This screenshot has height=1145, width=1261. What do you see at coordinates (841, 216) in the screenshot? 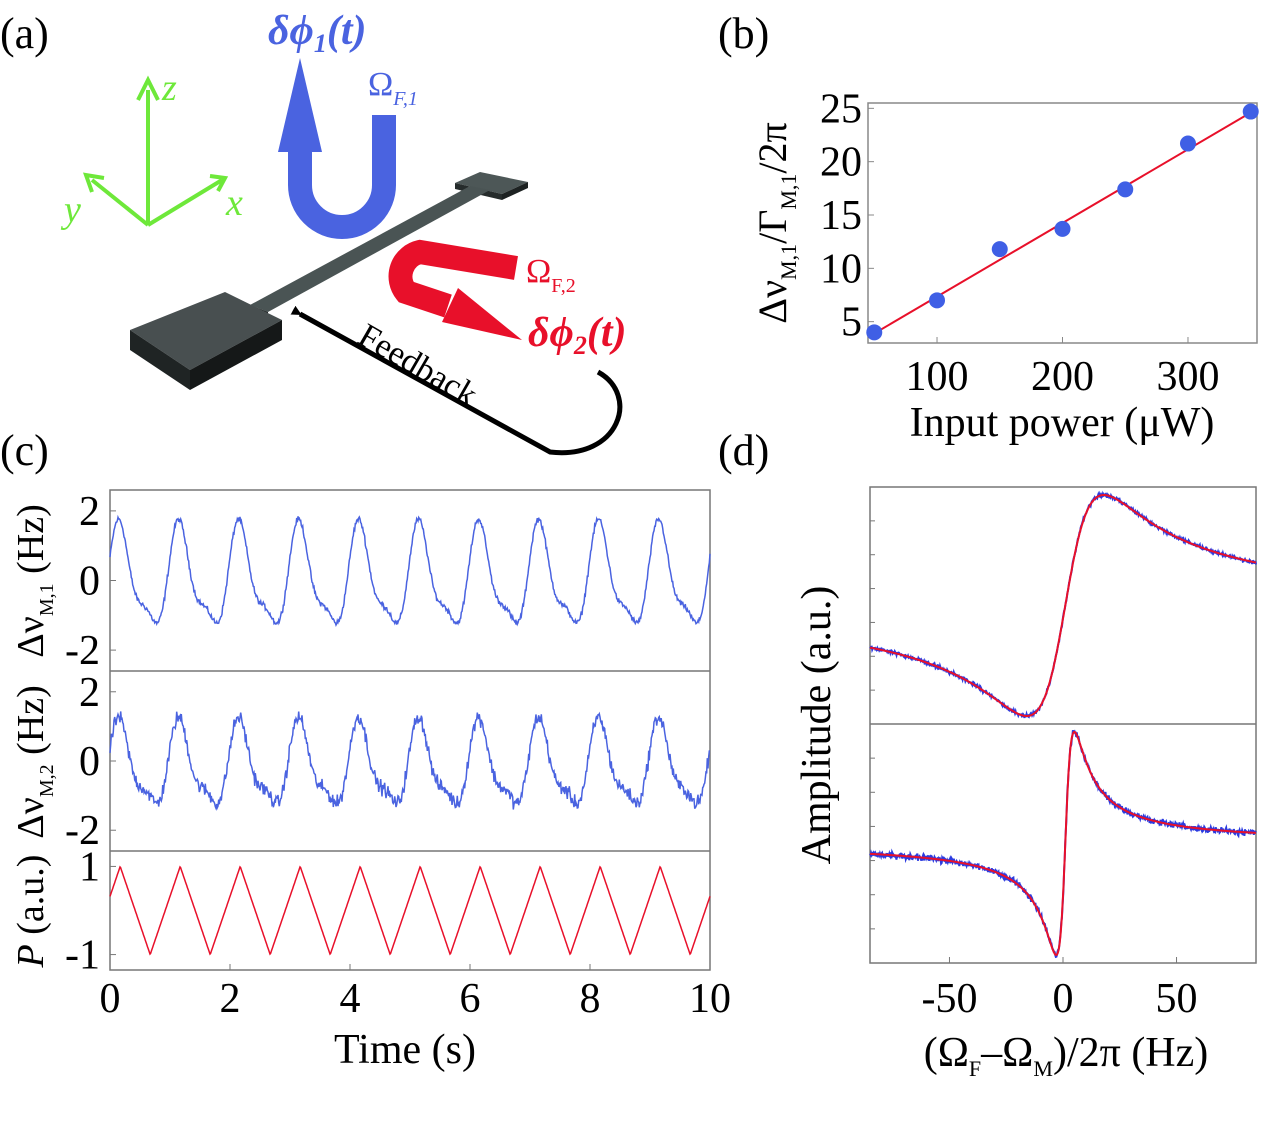
I see `b-ytick-label: 15` at bounding box center [841, 216].